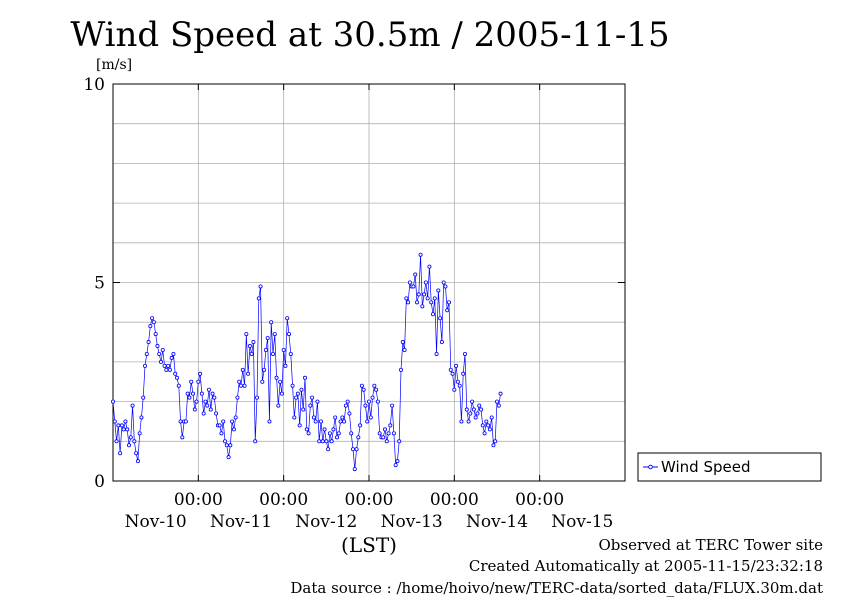 This screenshot has height=597, width=842. What do you see at coordinates (369, 35) in the screenshot?
I see `chart-title: Wind Speed at 30.5m / 2005-11-15` at bounding box center [369, 35].